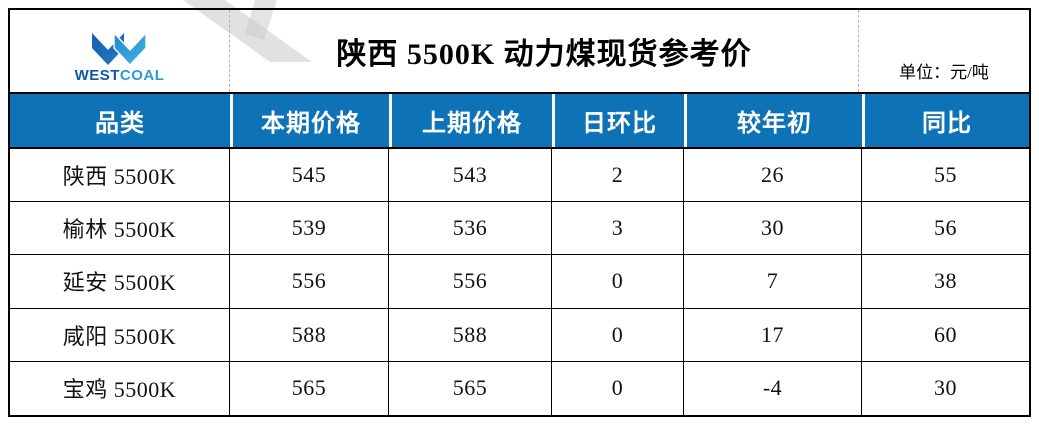 This screenshot has width=1039, height=429. I want to click on brand-wordmark: WESTCOAL, so click(120, 75).